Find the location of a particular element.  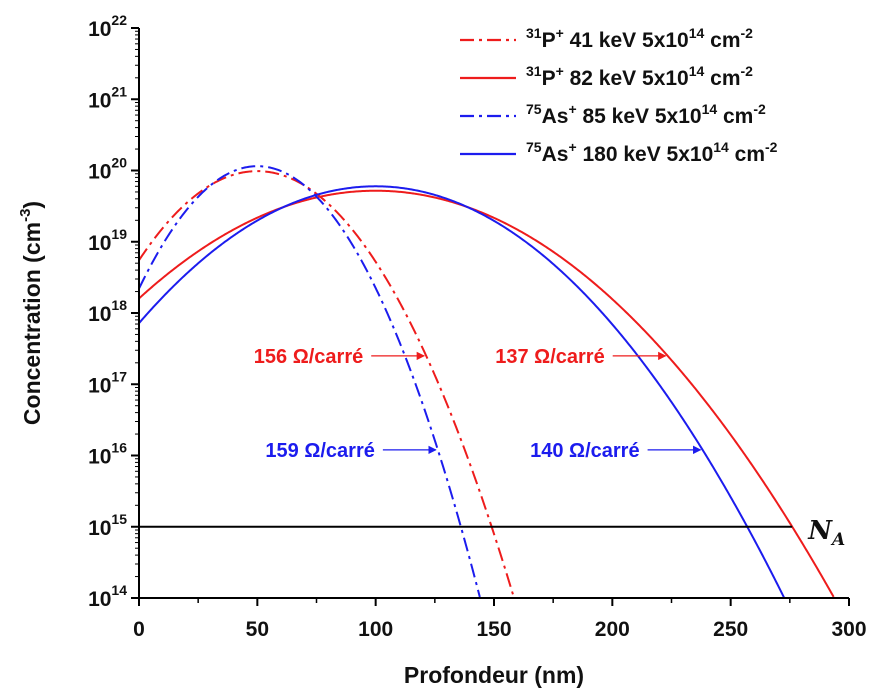

sheet-resistance-label: 140 Ω/carré is located at coordinates (584, 451).